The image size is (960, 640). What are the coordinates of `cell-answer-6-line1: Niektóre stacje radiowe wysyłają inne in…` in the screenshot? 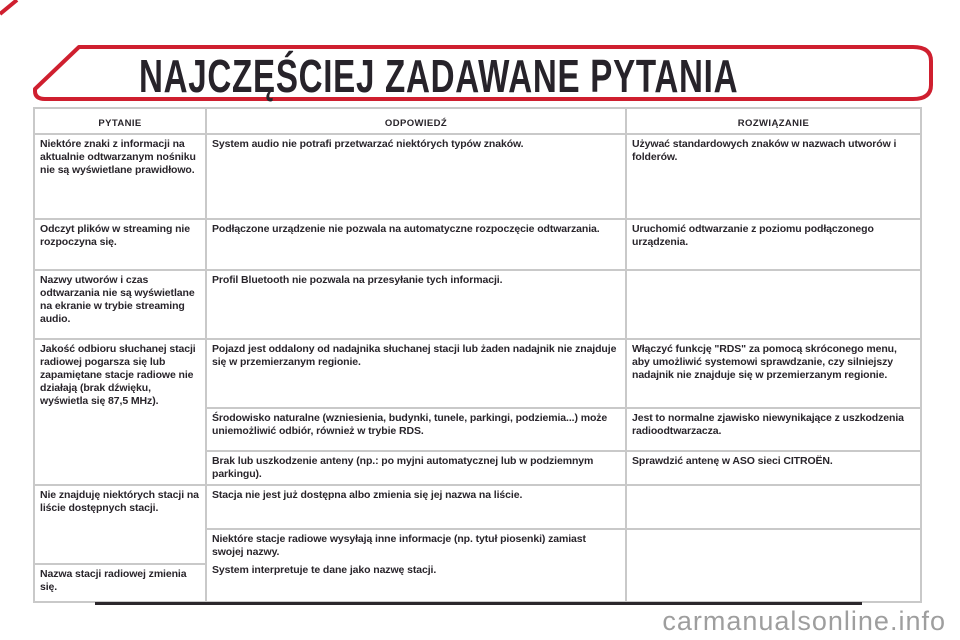 It's located at (399, 545).